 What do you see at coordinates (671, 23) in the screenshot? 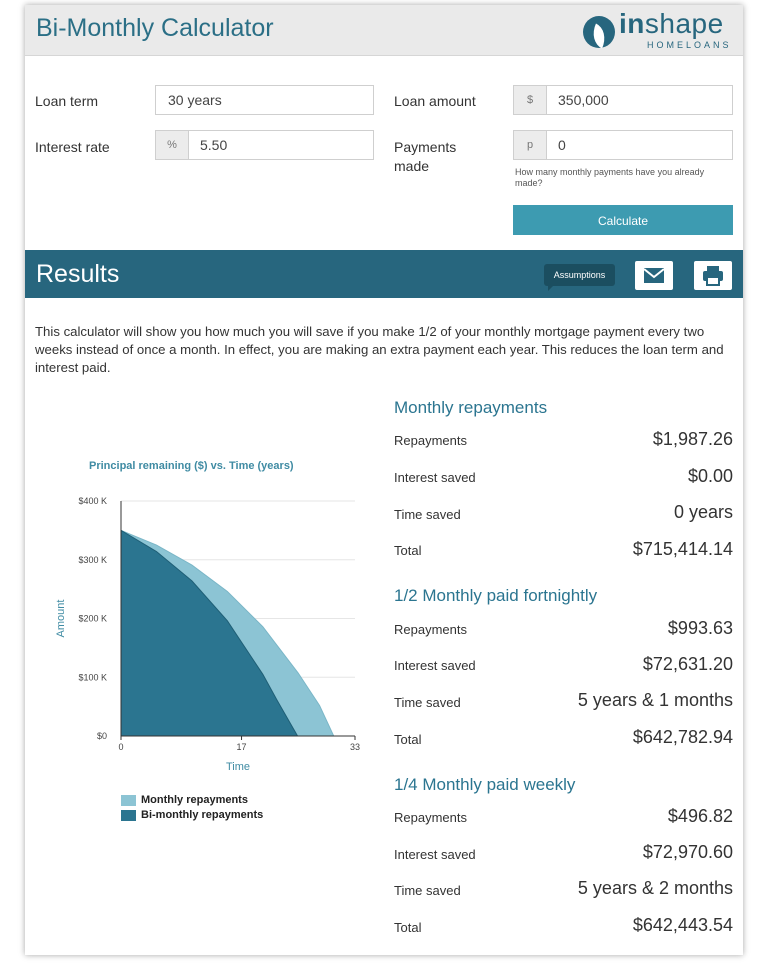
I see `logo-wordmark: inshape` at bounding box center [671, 23].